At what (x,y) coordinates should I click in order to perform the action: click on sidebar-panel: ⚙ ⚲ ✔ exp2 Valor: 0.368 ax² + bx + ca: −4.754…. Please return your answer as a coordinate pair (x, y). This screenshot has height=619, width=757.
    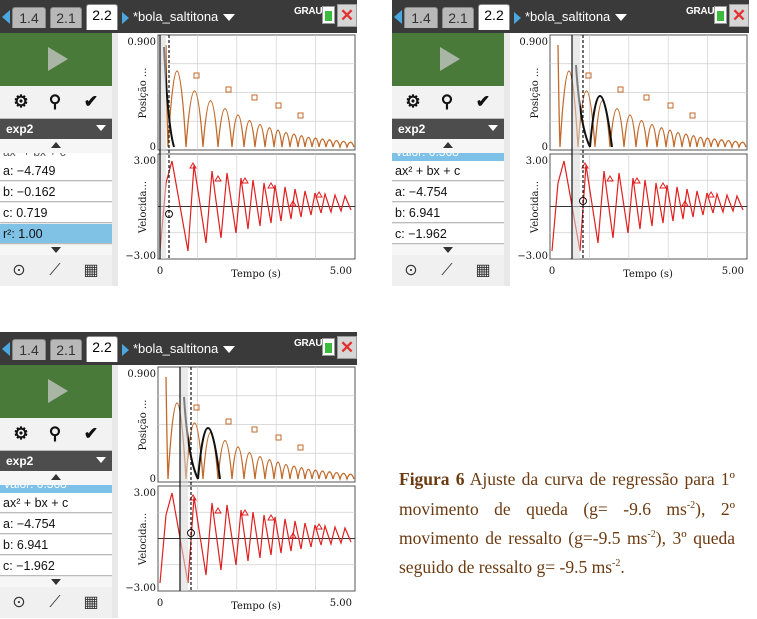
    Looking at the image, I should click on (451, 159).